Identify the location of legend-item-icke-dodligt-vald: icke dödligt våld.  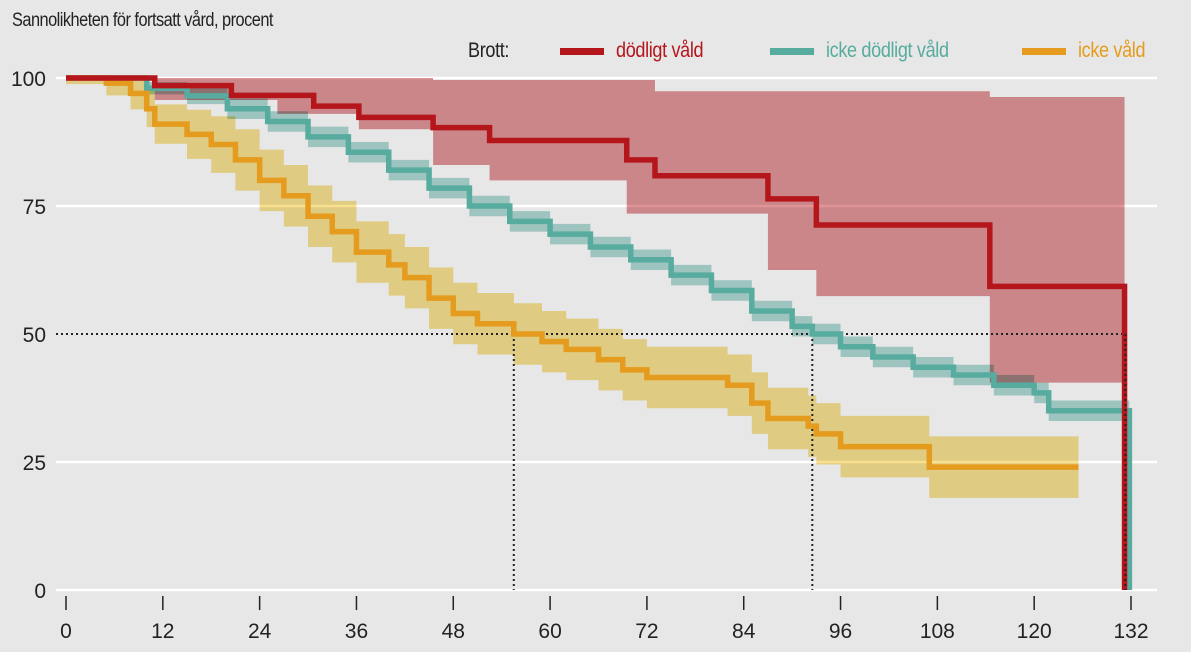
(869, 51).